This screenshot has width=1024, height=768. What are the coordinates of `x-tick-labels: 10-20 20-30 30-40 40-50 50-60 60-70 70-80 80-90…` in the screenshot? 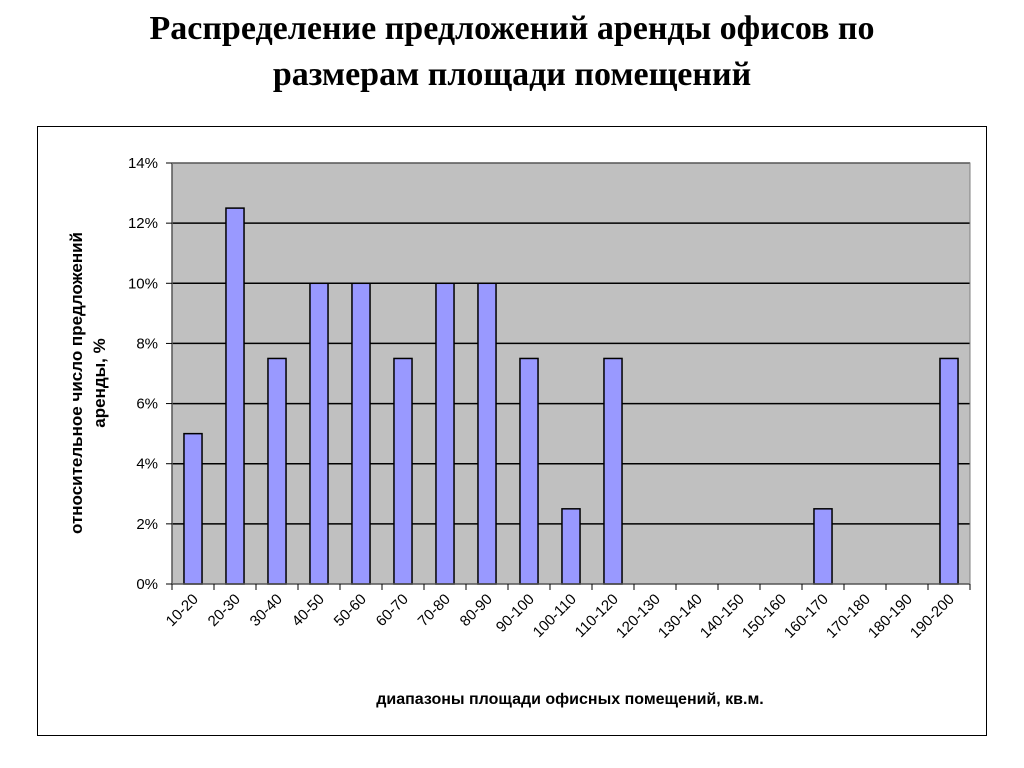 It's located at (567, 613).